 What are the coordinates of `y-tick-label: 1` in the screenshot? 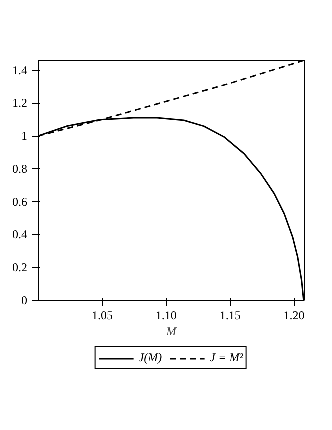 It's located at (25, 136).